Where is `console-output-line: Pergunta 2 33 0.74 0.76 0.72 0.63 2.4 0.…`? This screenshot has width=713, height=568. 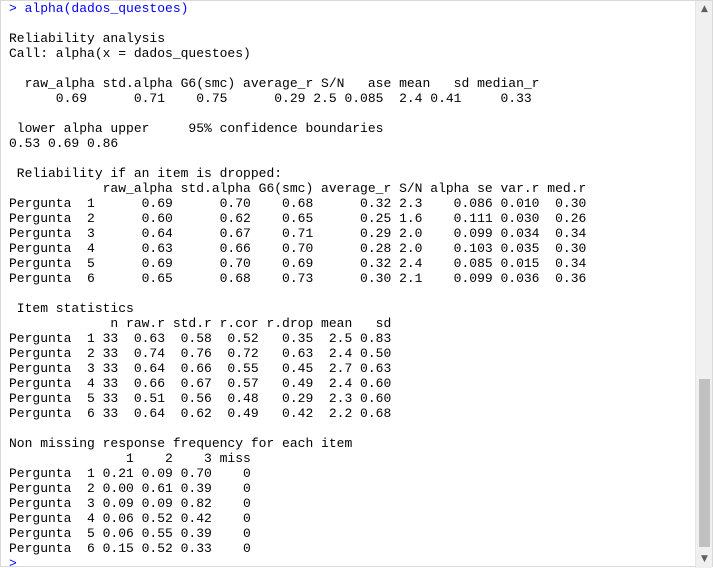 console-output-line: Pergunta 2 33 0.74 0.76 0.72 0.63 2.4 0.… is located at coordinates (200, 353).